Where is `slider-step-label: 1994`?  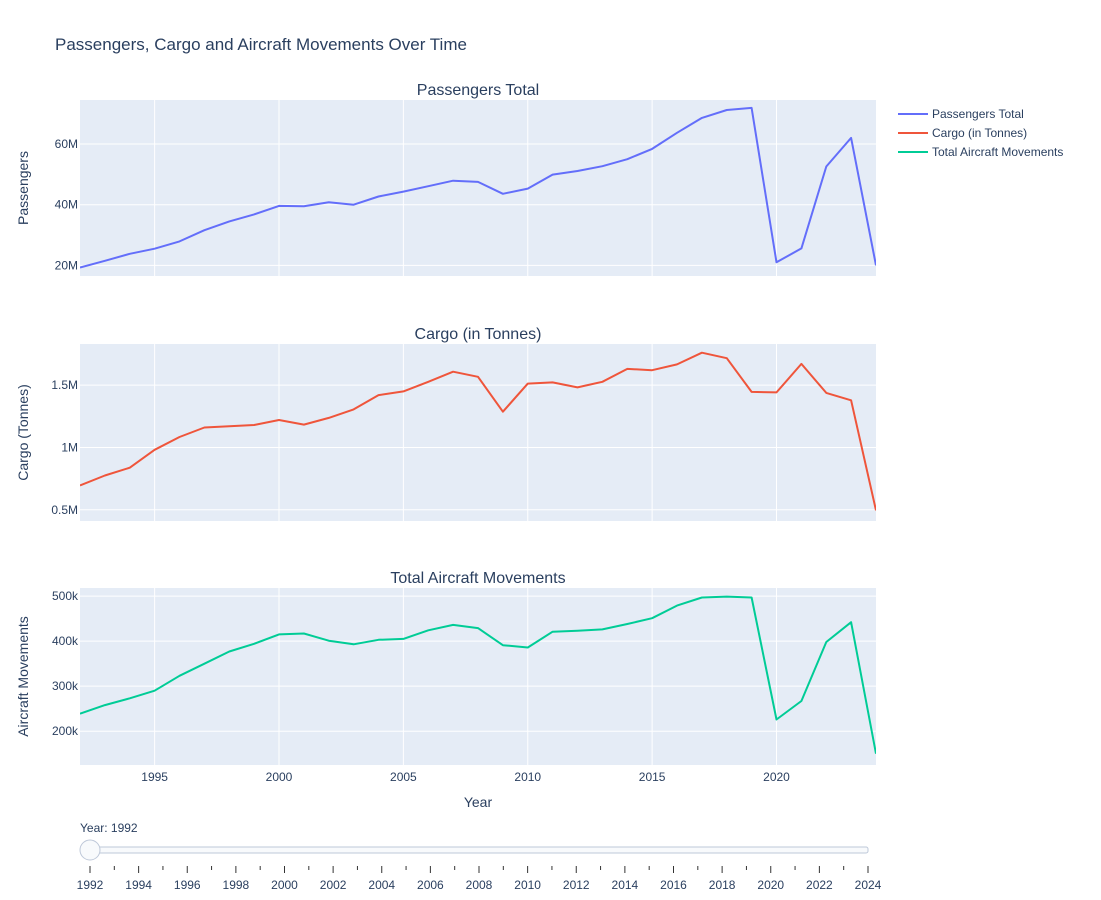 slider-step-label: 1994 is located at coordinates (138, 885).